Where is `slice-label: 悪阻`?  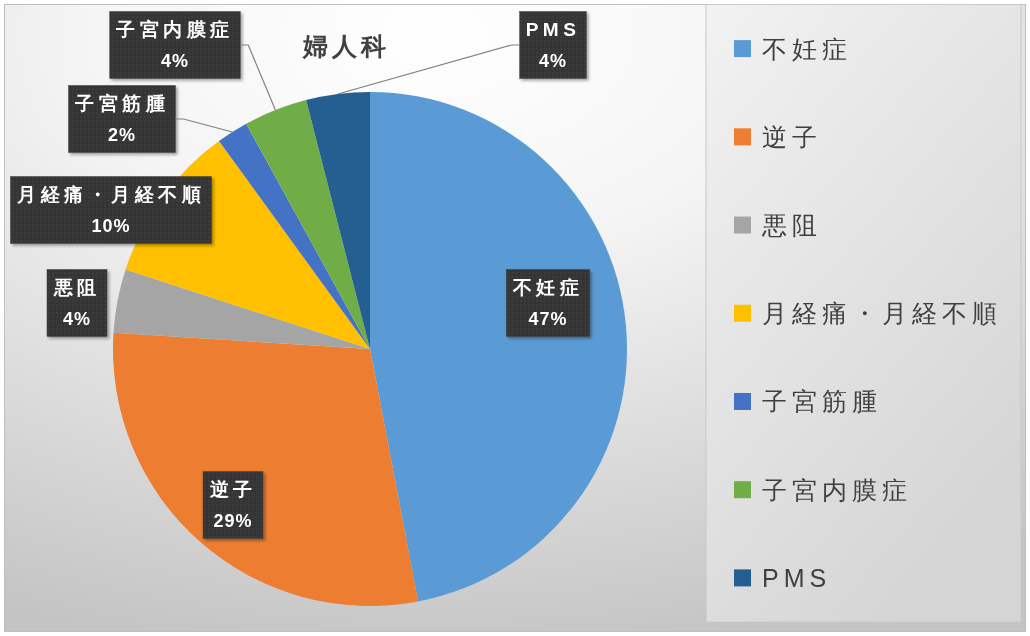
slice-label: 悪阻 is located at coordinates (76, 287).